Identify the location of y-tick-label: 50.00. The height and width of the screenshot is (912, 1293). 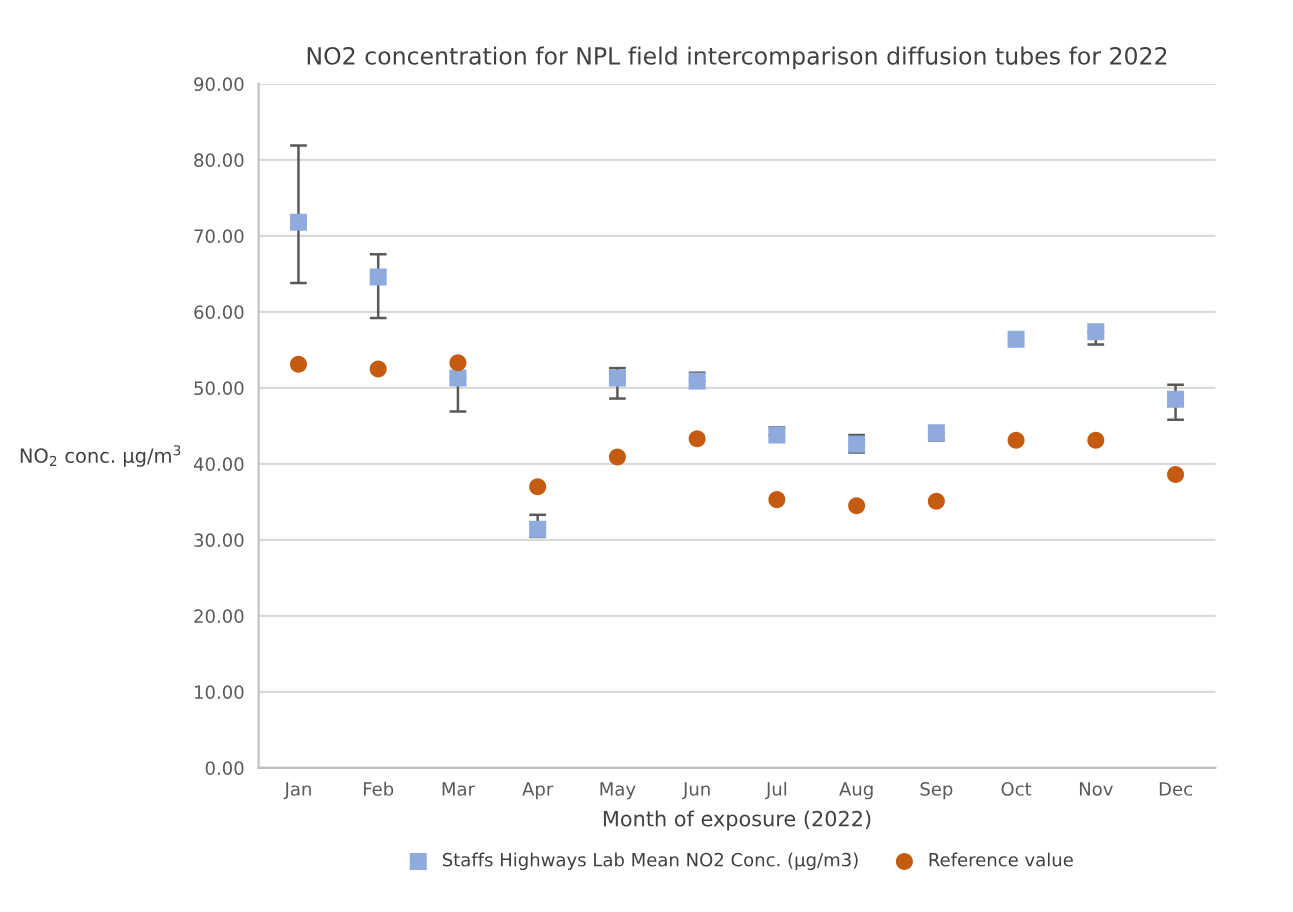
(219, 388).